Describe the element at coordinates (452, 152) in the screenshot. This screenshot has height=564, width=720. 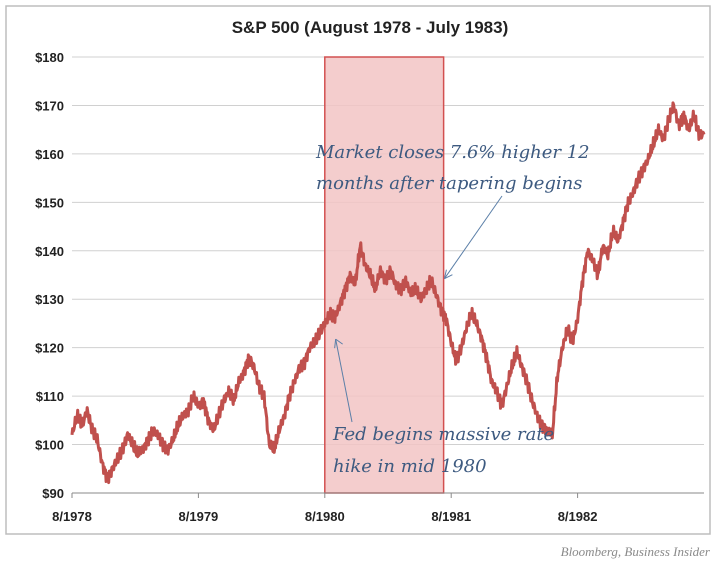
I see `annotation-text-taper-line1: Market closes 7.6% higher 12` at that location.